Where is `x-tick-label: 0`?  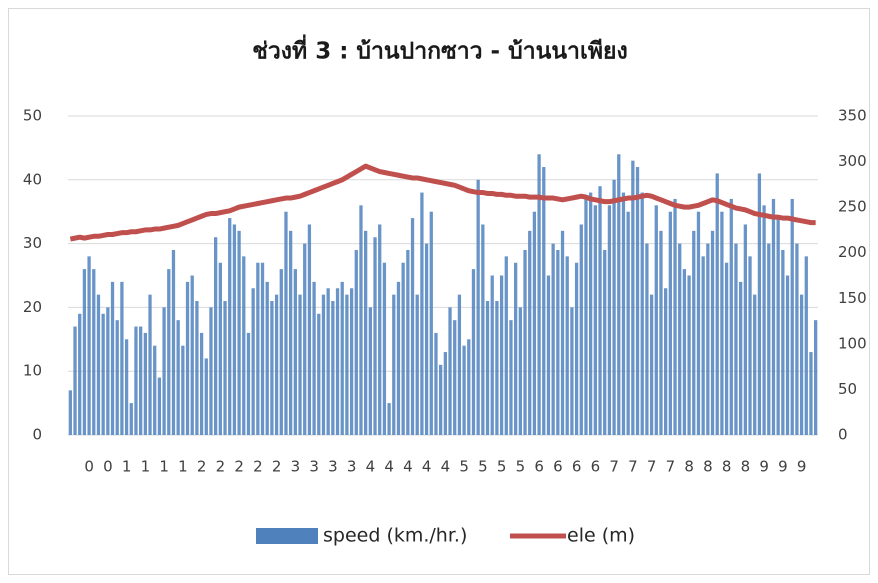
x-tick-label: 0 is located at coordinates (89, 467).